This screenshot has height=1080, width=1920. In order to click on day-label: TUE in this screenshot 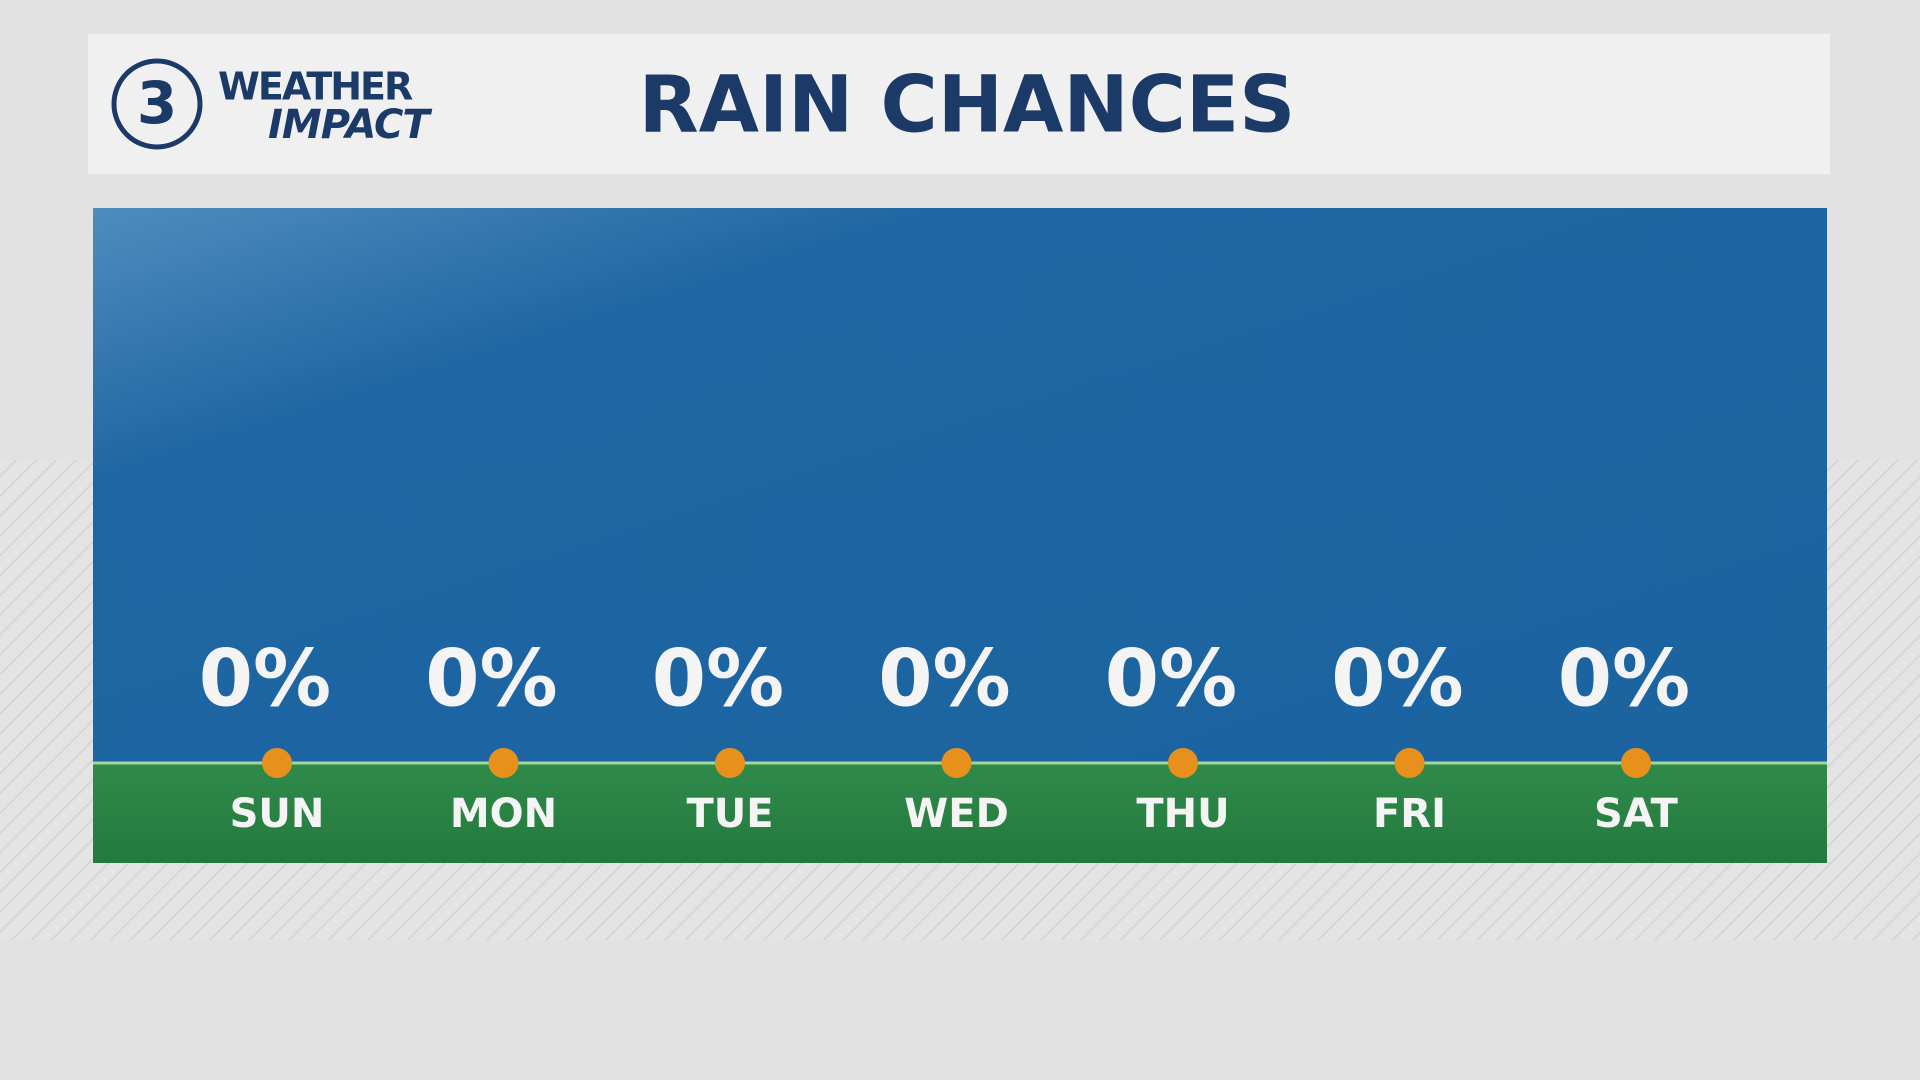, I will do `click(729, 814)`.